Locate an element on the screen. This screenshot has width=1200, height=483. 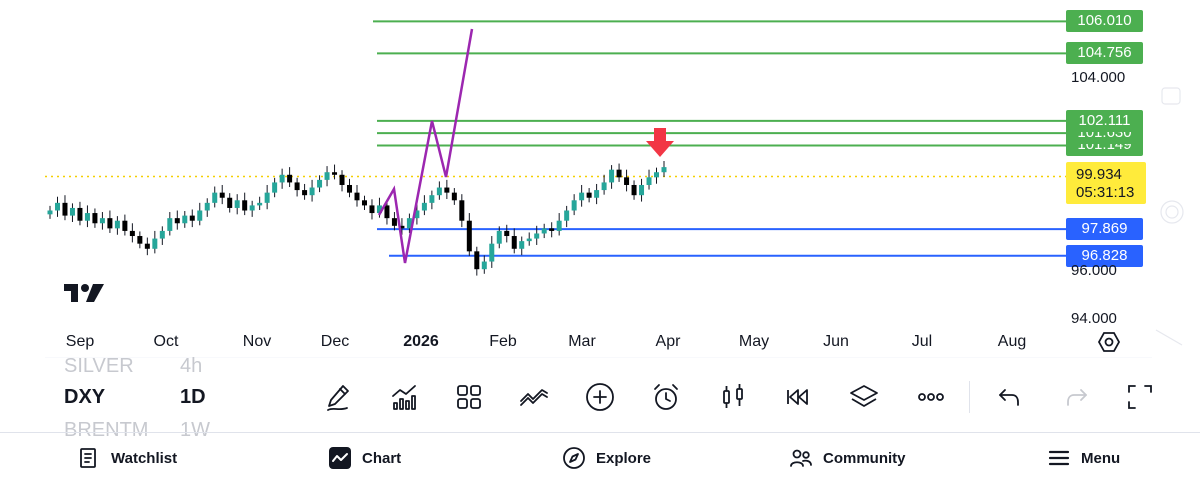
undo-button is located at coordinates (1010, 397).